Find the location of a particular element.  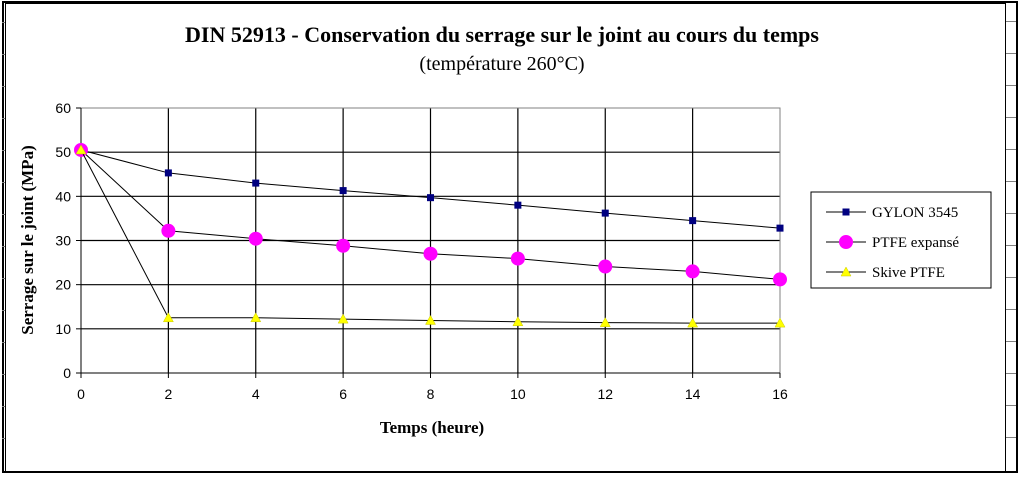

legend-label: Skive PTFE is located at coordinates (908, 273).